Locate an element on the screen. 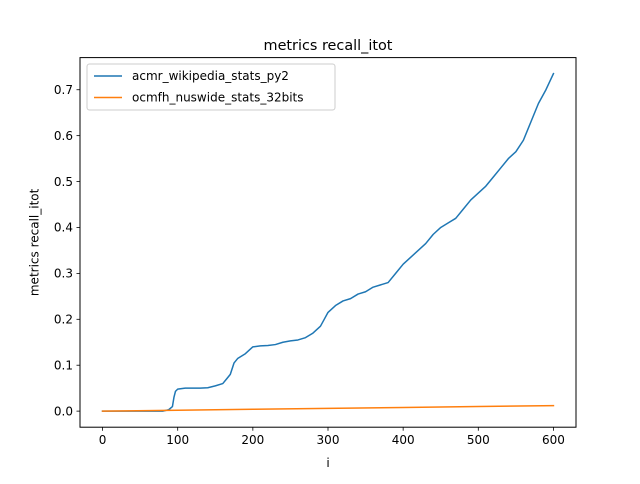 This screenshot has height=484, width=640. x-tick-label: 400 is located at coordinates (403, 440).